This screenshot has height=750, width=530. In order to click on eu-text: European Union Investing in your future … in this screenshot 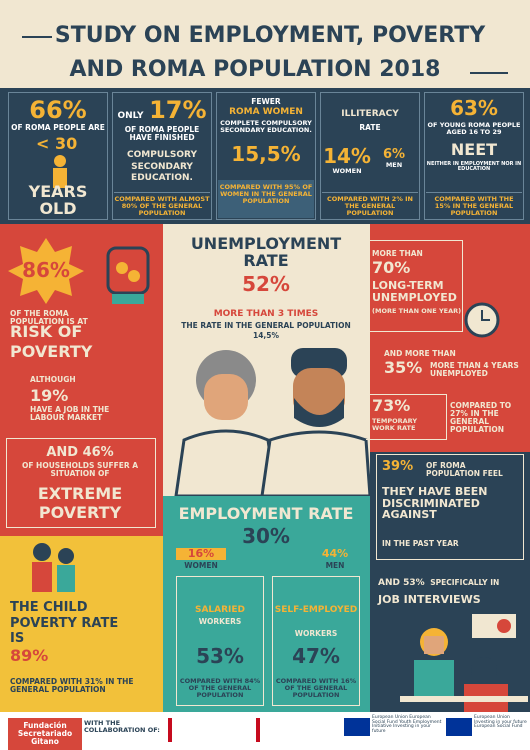, I will do `click(500, 722)`.